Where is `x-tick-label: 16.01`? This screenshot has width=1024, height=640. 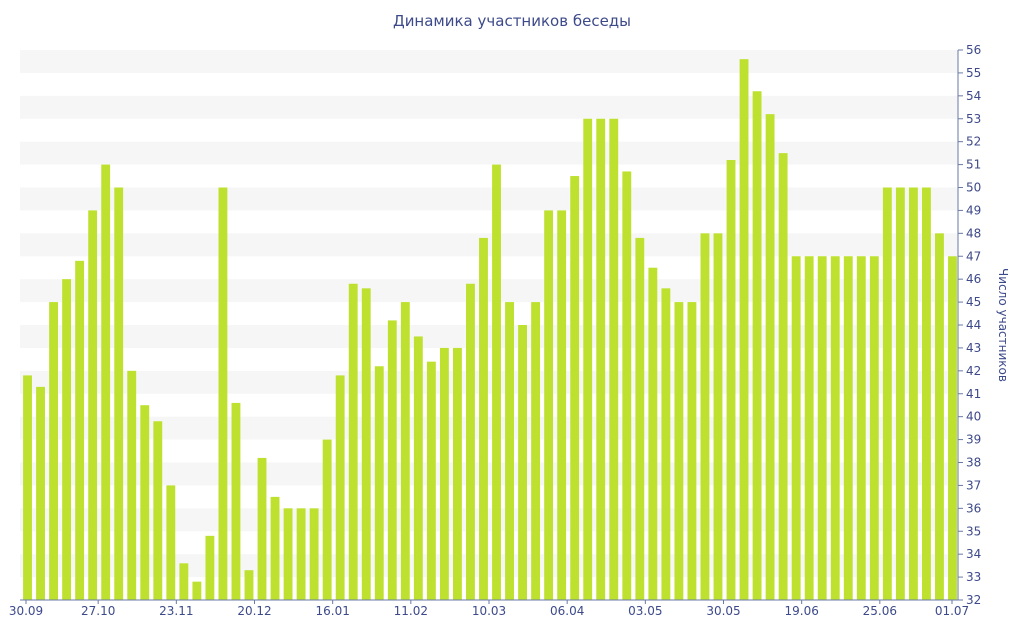
x-tick-label: 16.01 is located at coordinates (332, 611).